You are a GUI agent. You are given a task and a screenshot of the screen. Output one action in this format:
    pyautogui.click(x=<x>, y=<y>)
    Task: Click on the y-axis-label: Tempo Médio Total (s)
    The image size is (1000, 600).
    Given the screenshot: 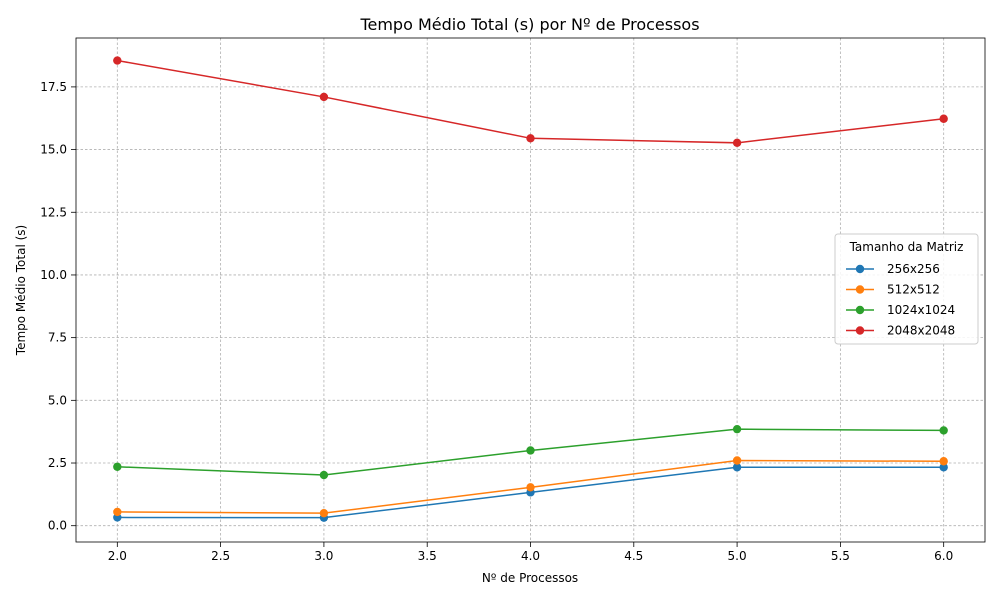 What is the action you would take?
    pyautogui.click(x=21, y=290)
    